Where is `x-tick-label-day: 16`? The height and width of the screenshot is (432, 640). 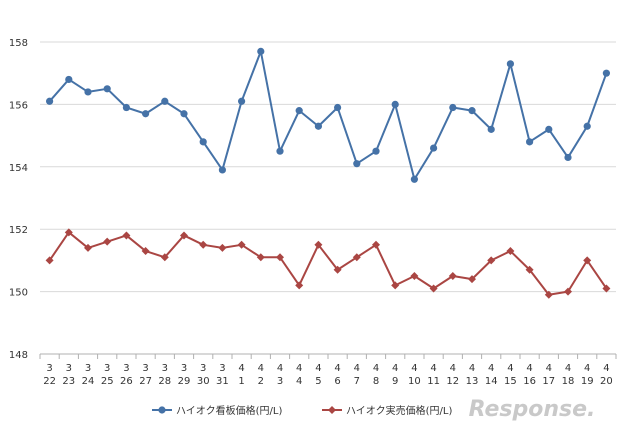 x-tick-label-day: 16 is located at coordinates (529, 381).